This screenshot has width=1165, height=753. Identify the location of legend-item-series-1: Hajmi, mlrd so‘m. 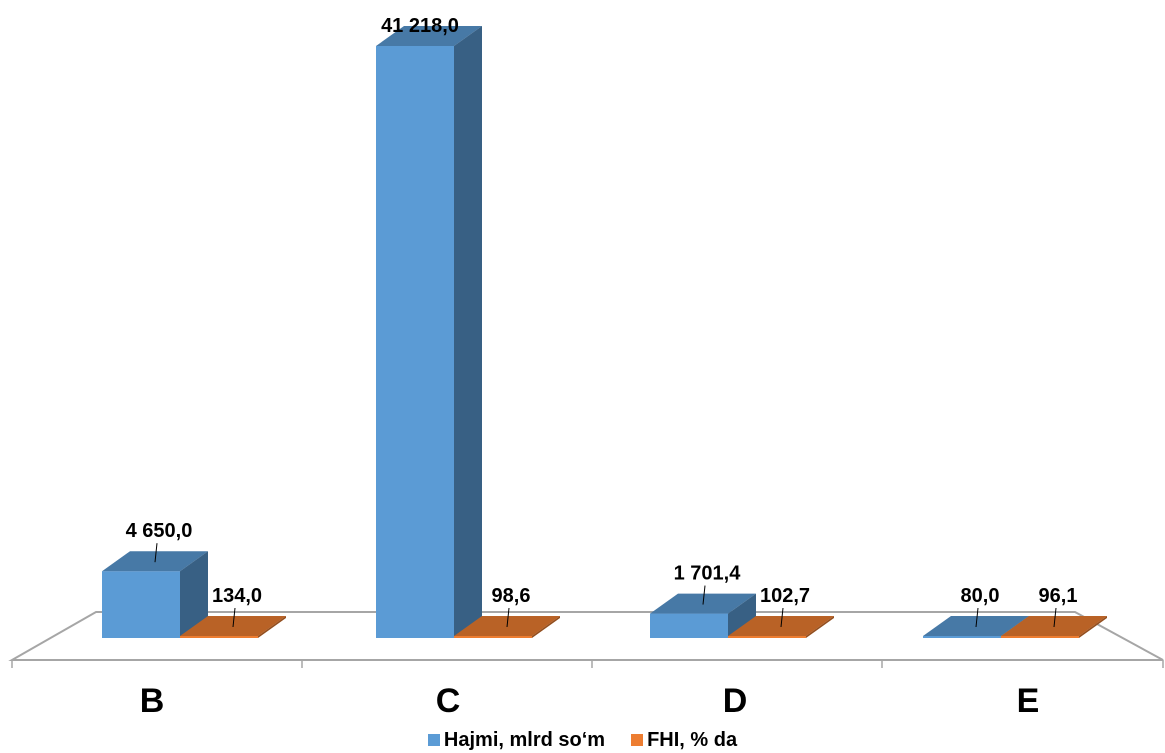
(516, 740).